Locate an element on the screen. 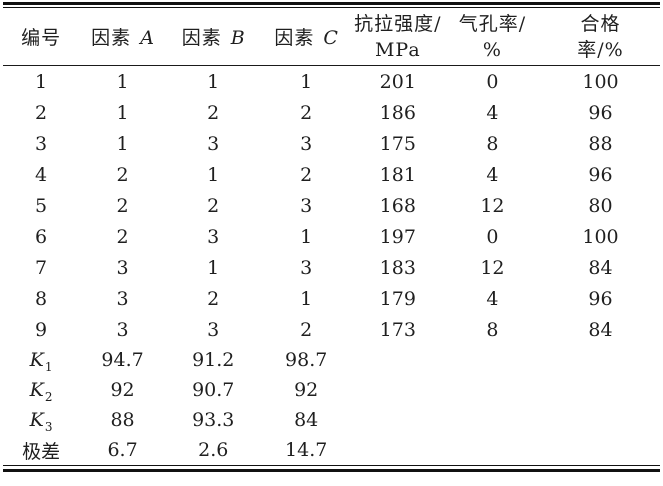  summary-row-label: K3 is located at coordinates (41, 421).